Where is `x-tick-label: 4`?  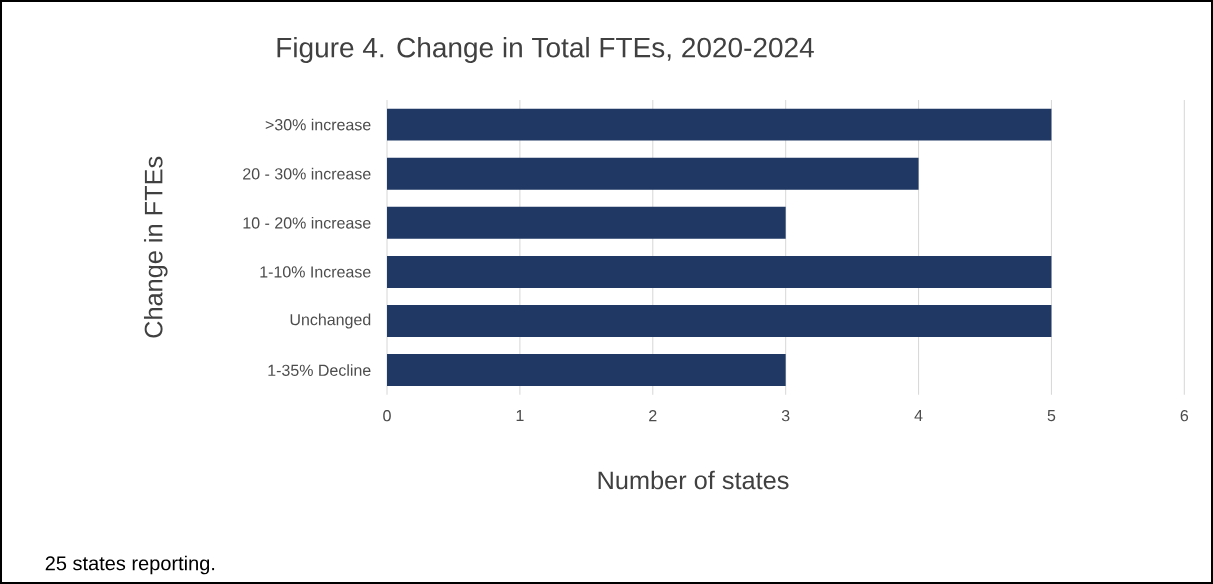
x-tick-label: 4 is located at coordinates (918, 416).